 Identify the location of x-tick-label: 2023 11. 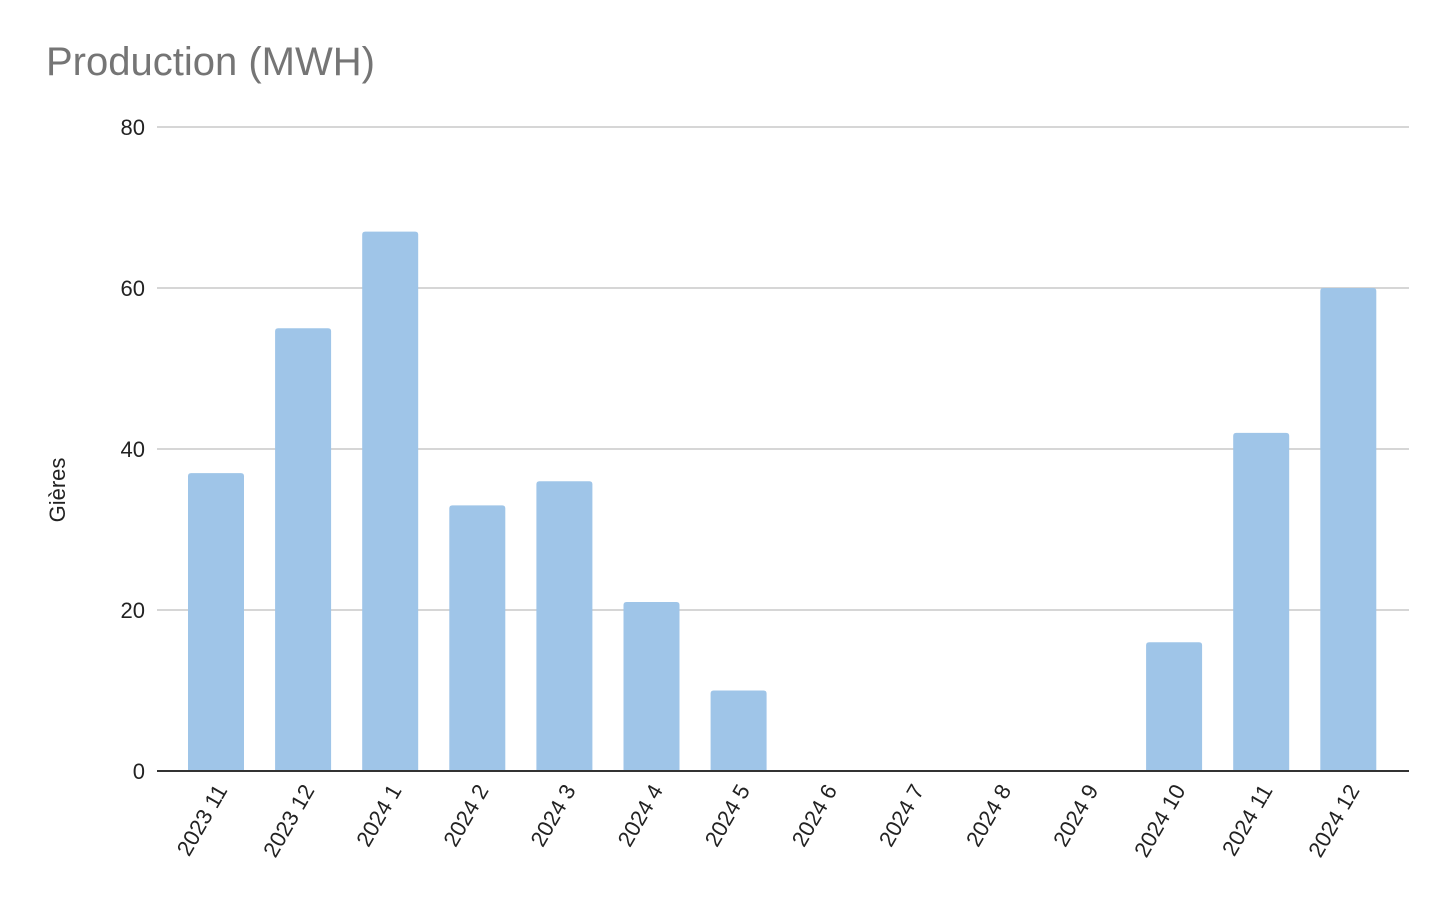
(202, 820).